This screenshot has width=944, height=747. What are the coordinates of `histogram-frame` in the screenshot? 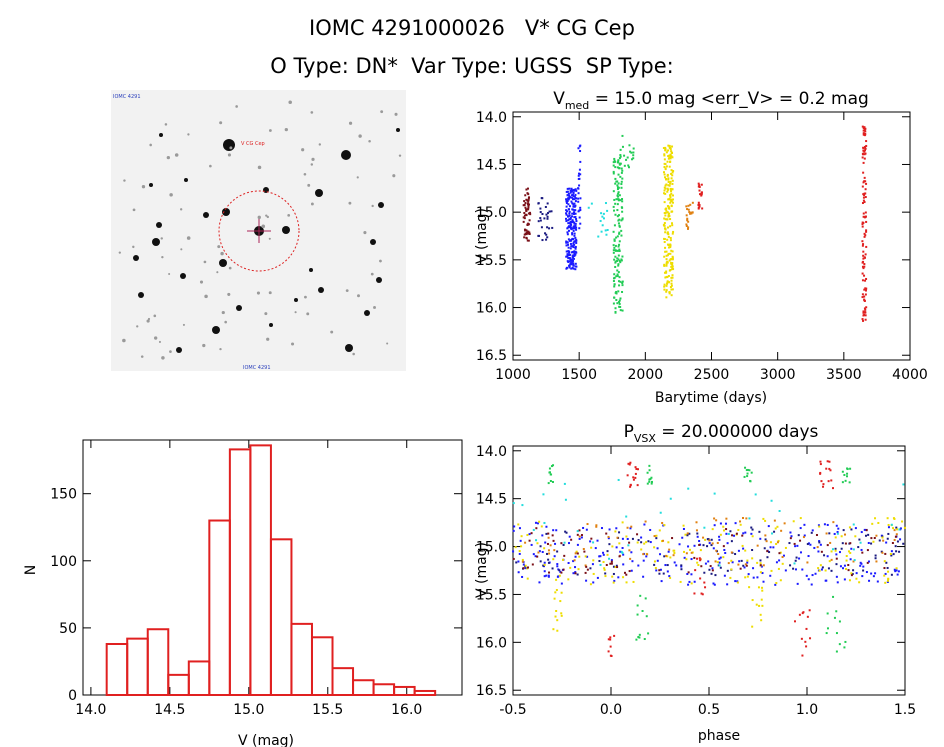 It's located at (272, 567).